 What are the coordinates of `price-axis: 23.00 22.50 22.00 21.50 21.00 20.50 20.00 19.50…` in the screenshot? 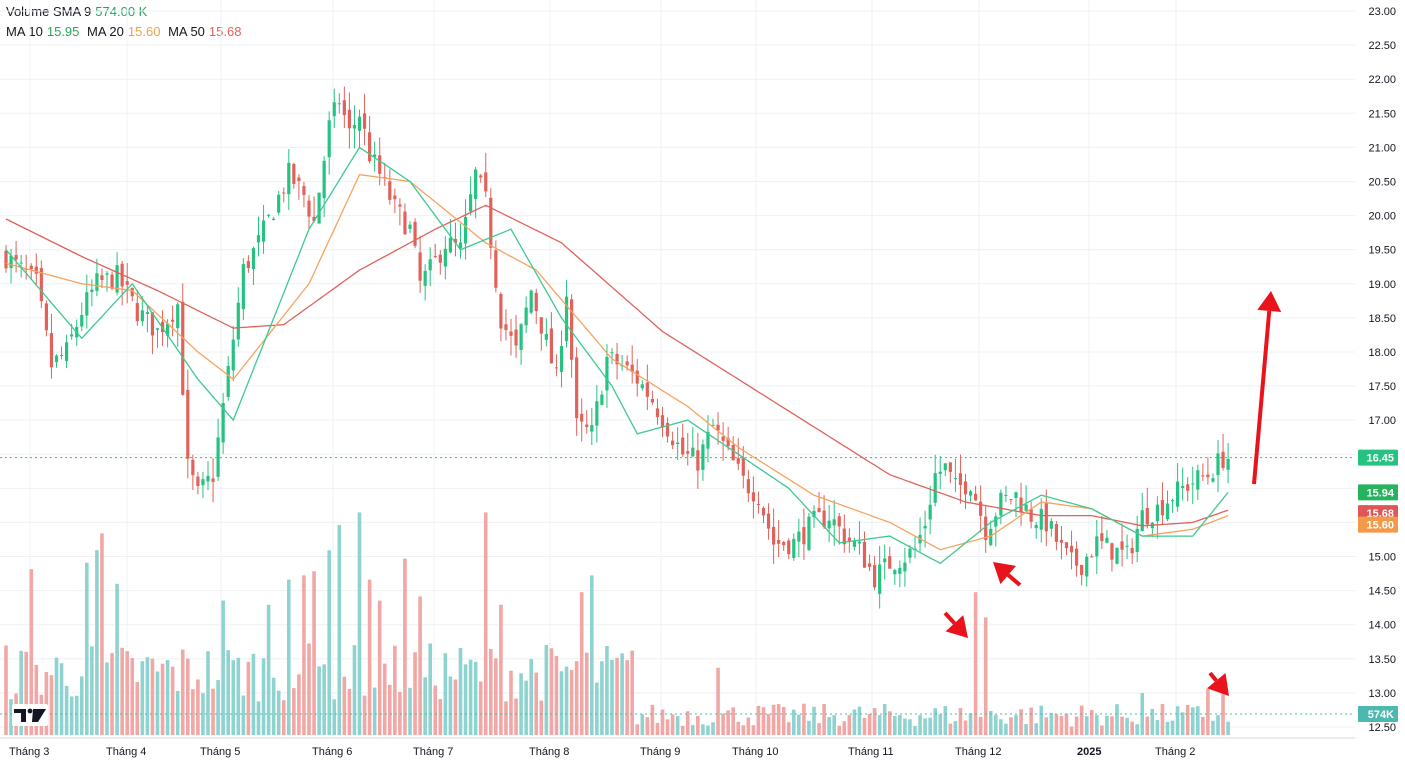 It's located at (1378, 370).